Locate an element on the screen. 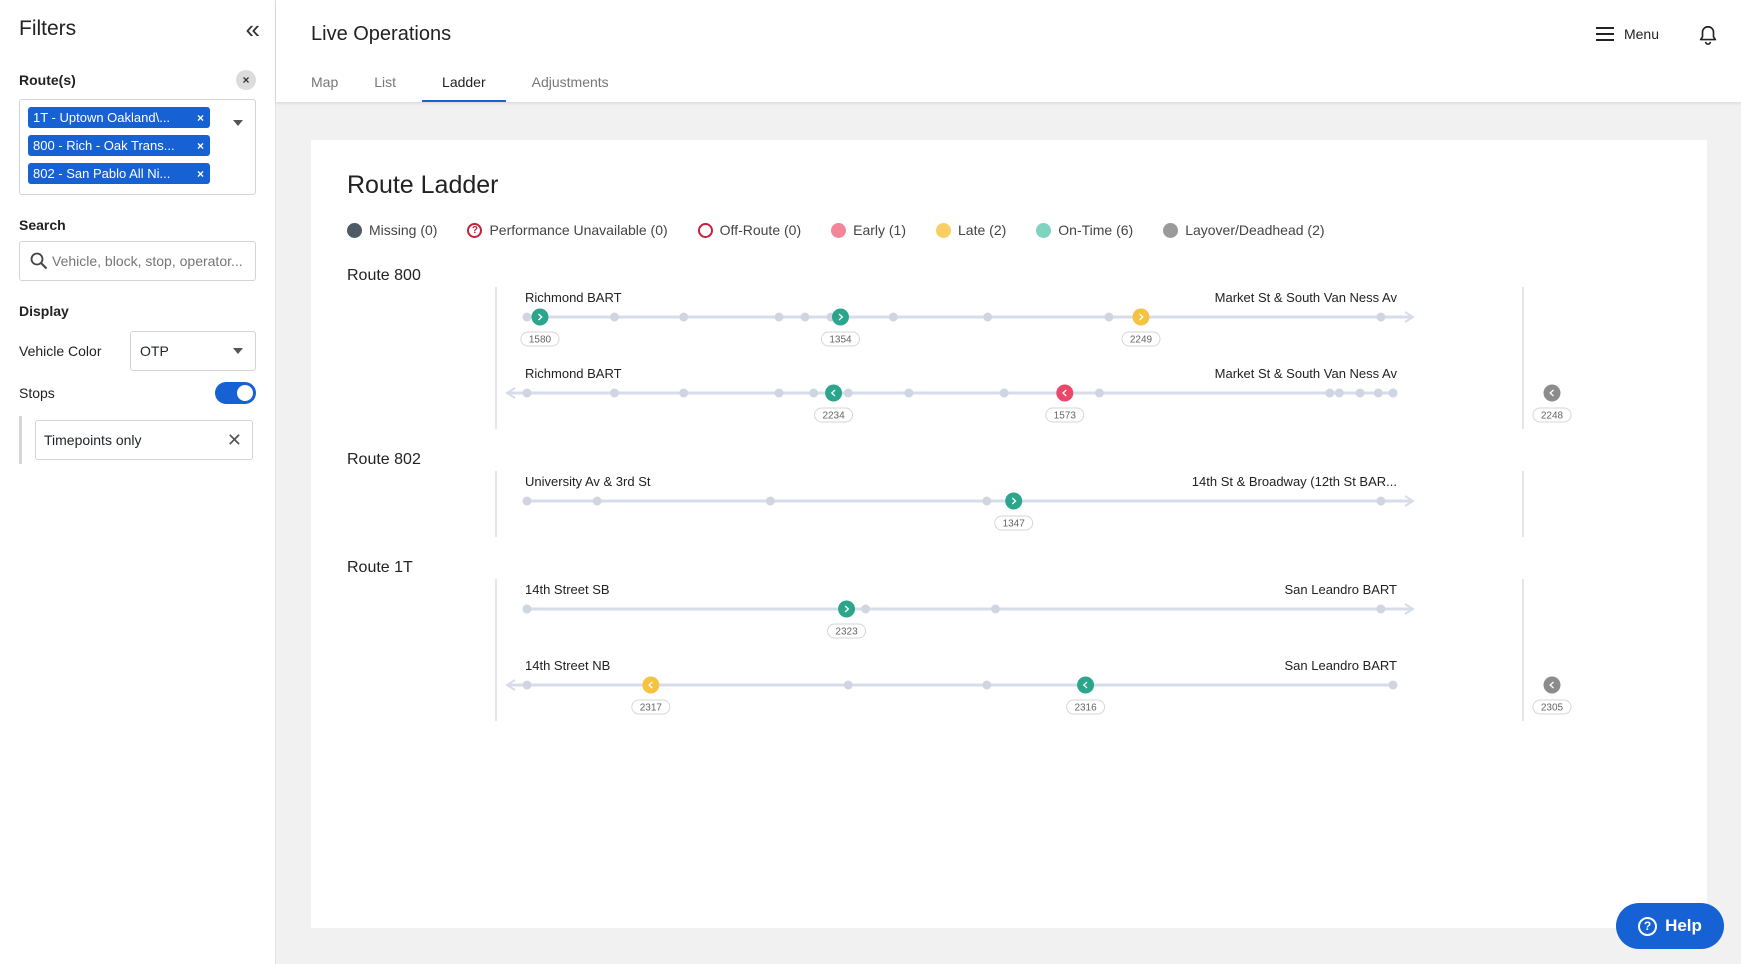 The height and width of the screenshot is (964, 1741). help-label: Help is located at coordinates (1683, 925).